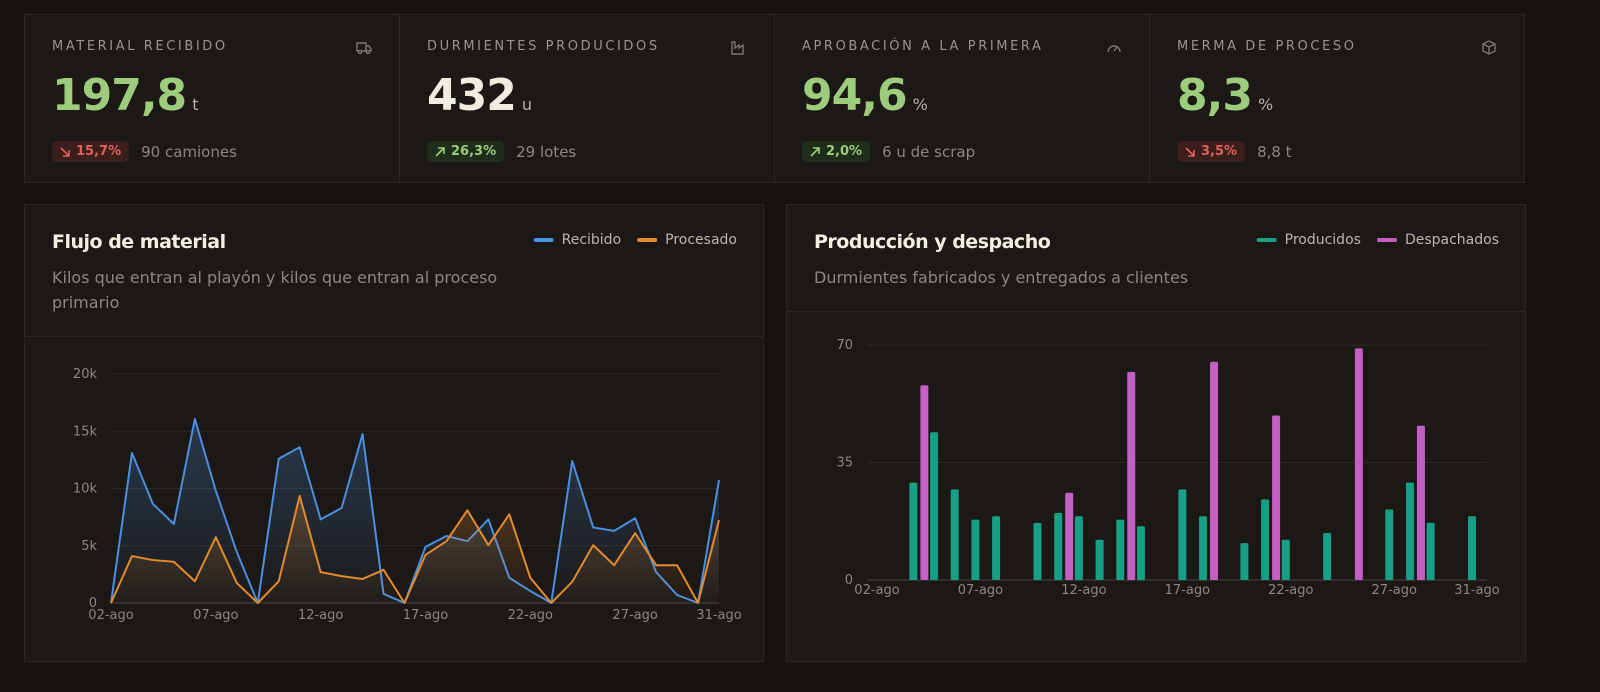  What do you see at coordinates (1274, 151) in the screenshot?
I see `kpi-note: 8,8 t` at bounding box center [1274, 151].